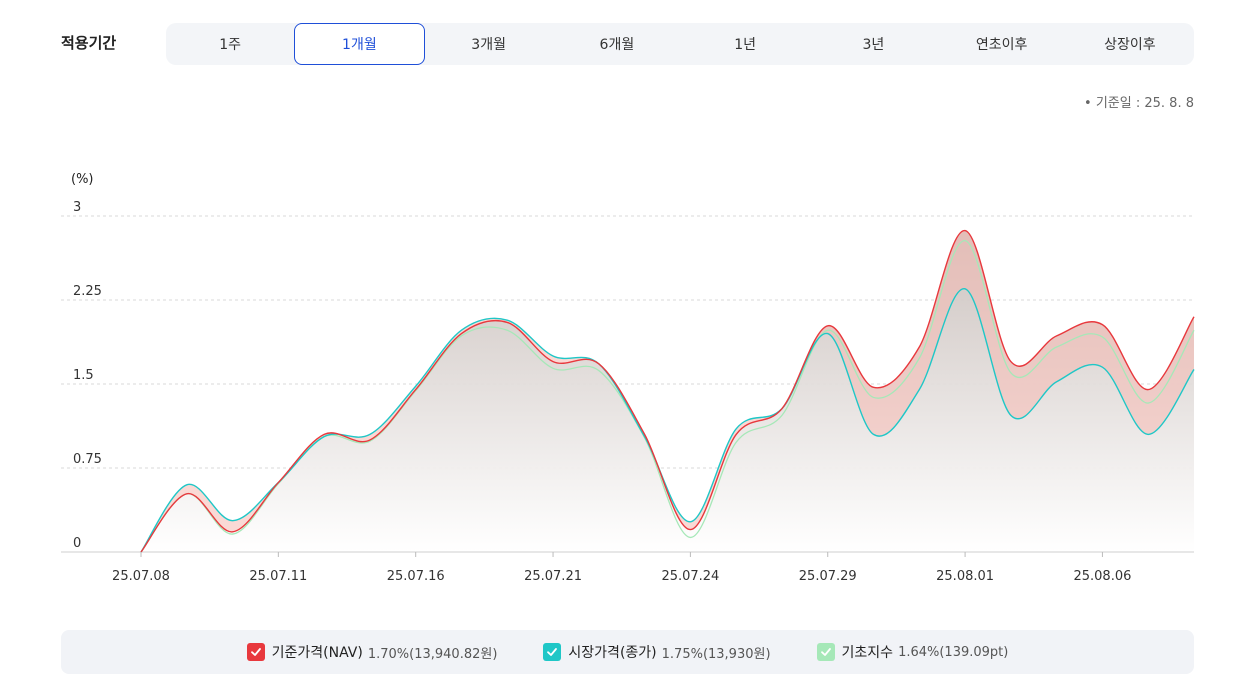 This screenshot has width=1247, height=688. What do you see at coordinates (867, 653) in the screenshot?
I see `legend-name: 기초지수` at bounding box center [867, 653].